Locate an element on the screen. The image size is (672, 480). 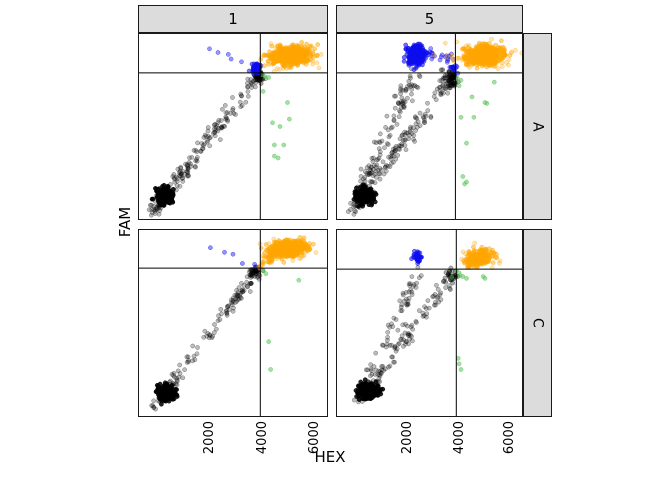
facet-strip-column-1: 1 is located at coordinates (233, 19).